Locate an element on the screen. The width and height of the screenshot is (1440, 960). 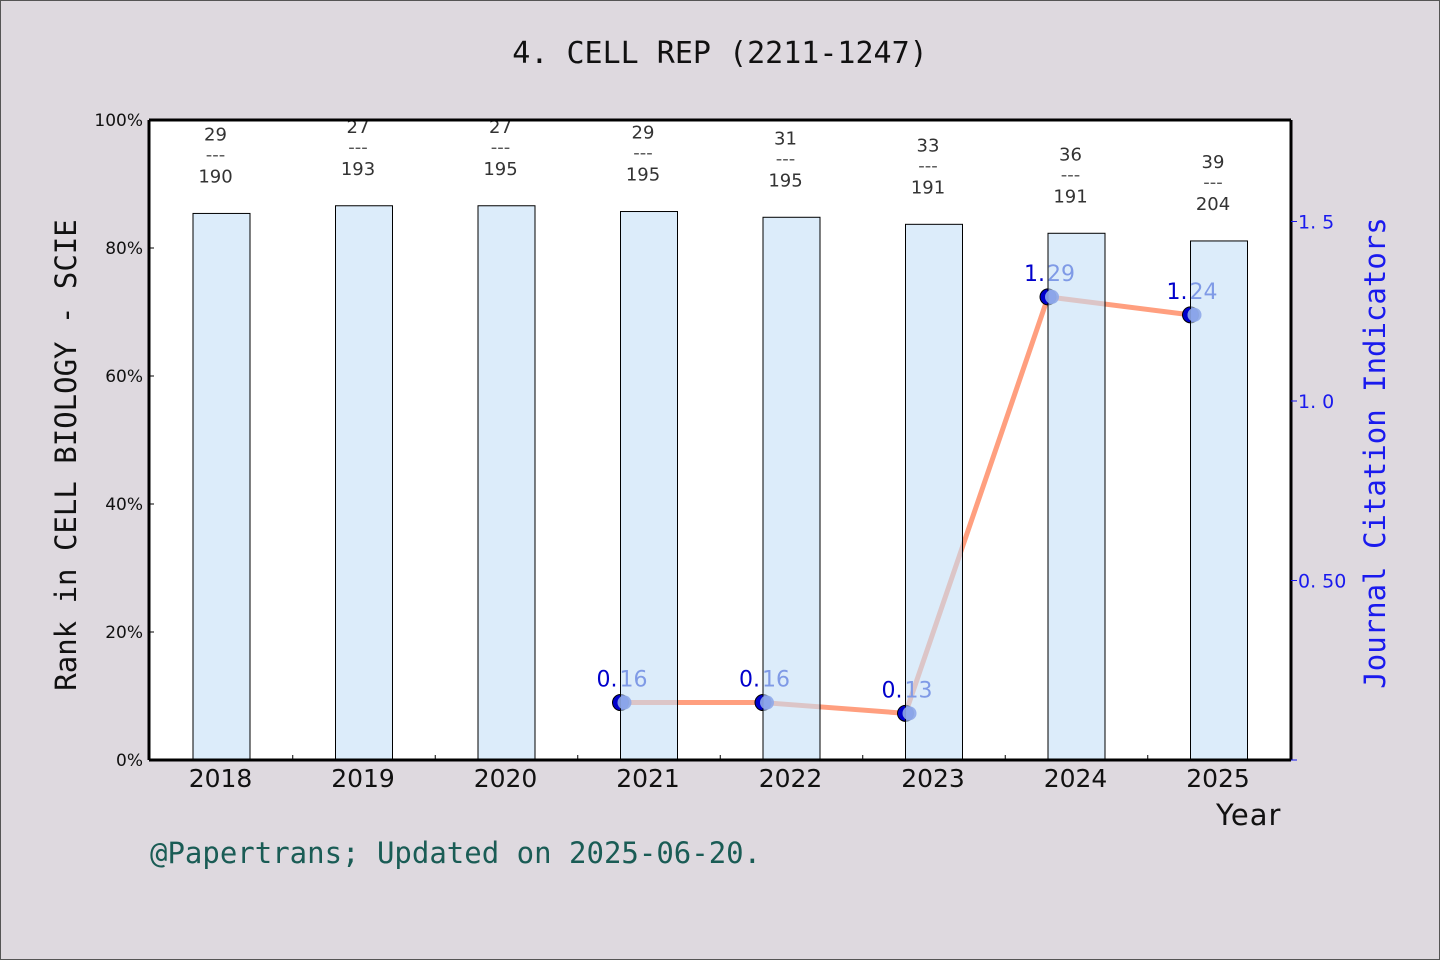
y-tick-left: 0% is located at coordinates (129, 761).